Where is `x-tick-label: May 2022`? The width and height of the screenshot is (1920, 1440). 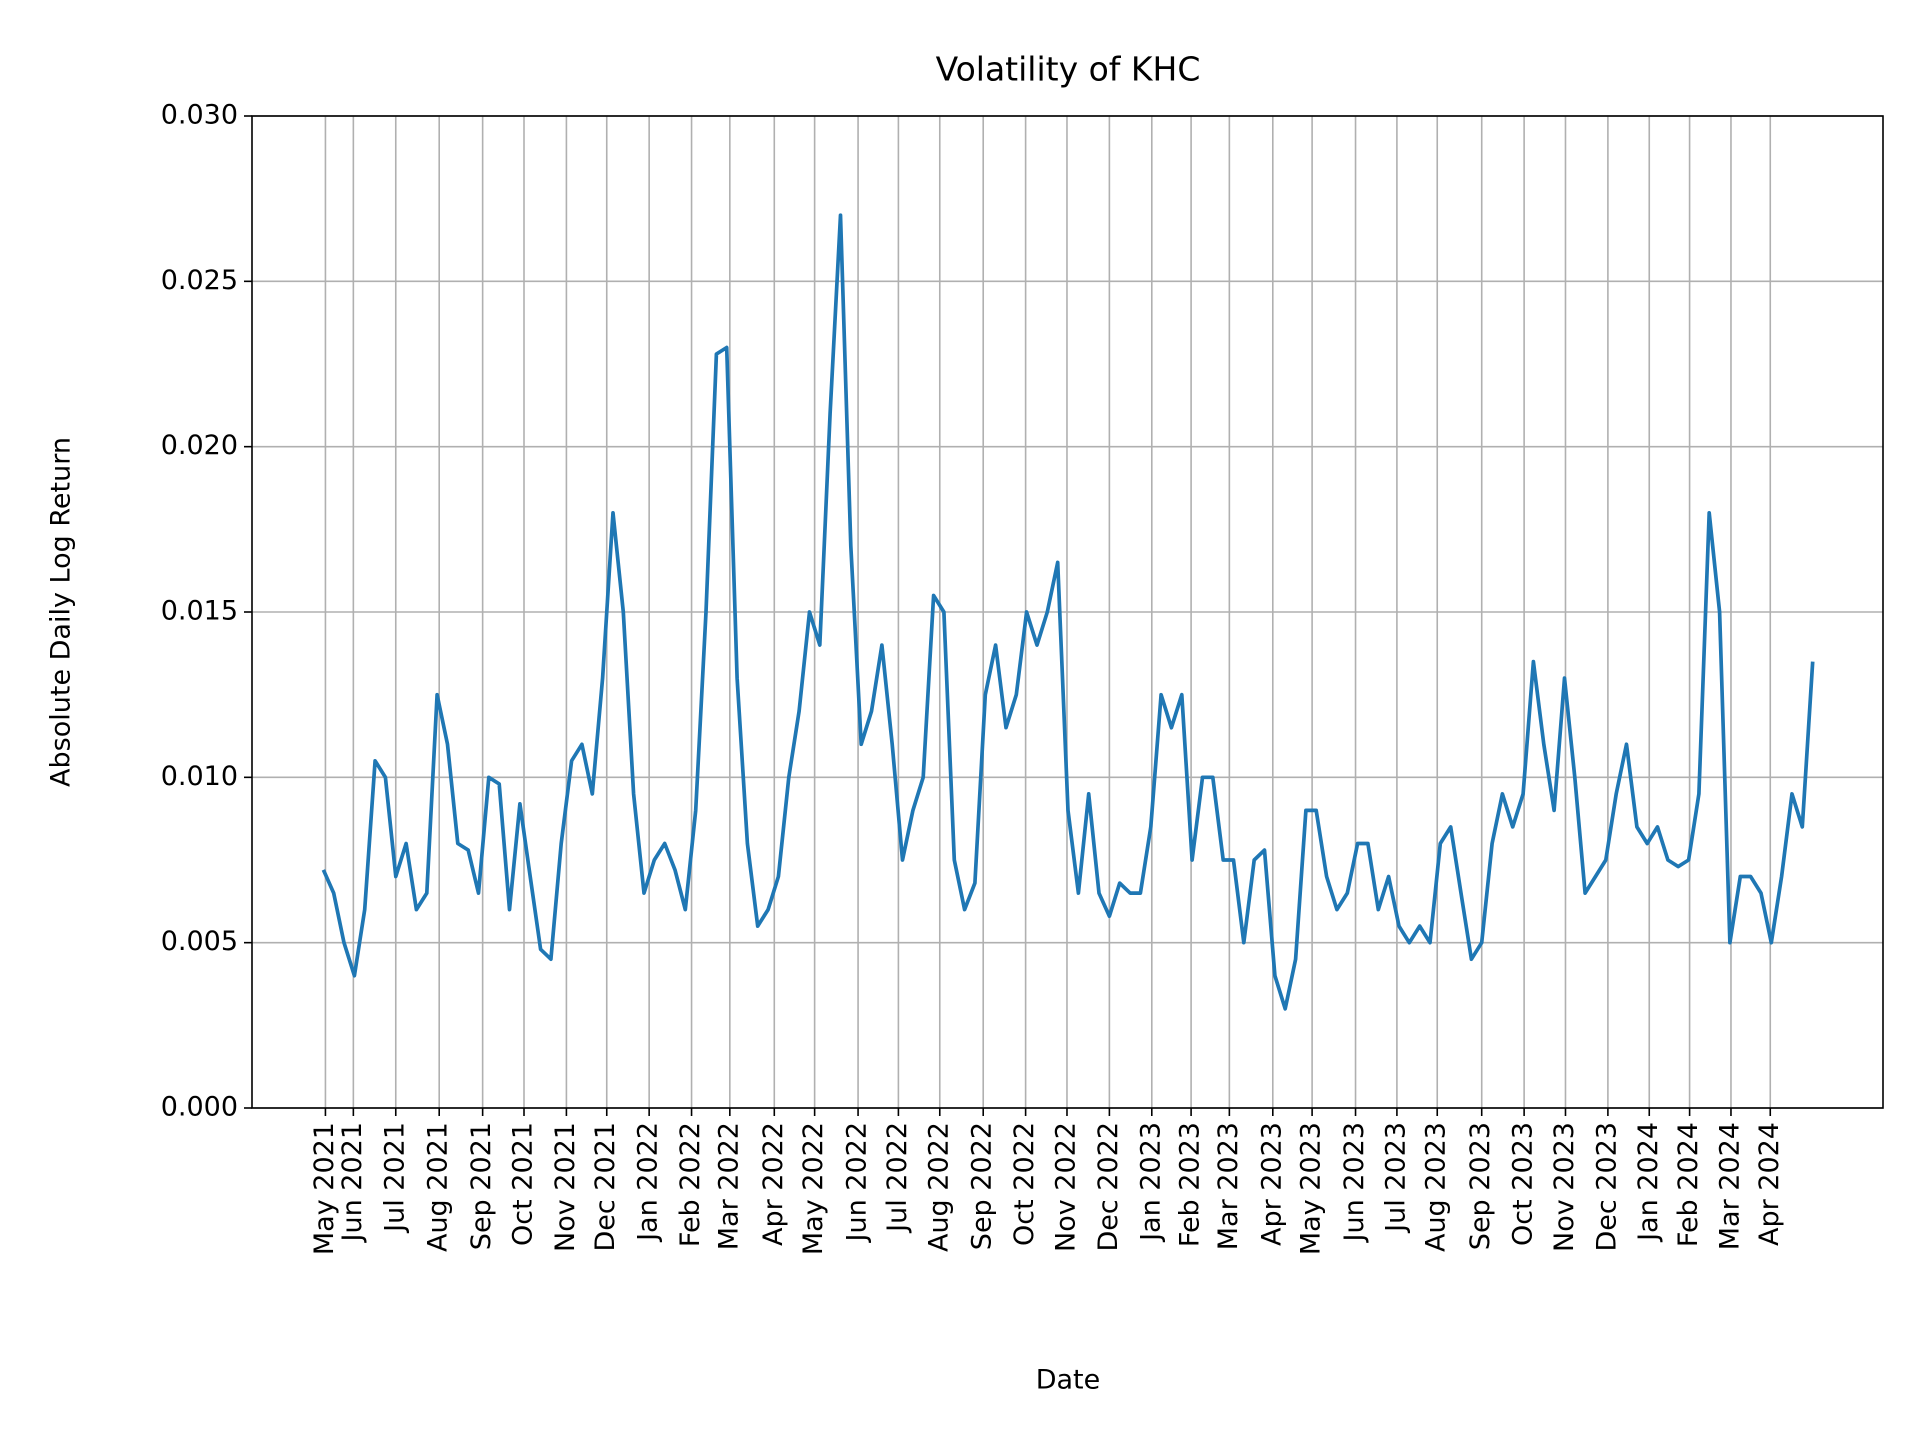 x-tick-label: May 2022 is located at coordinates (813, 1188).